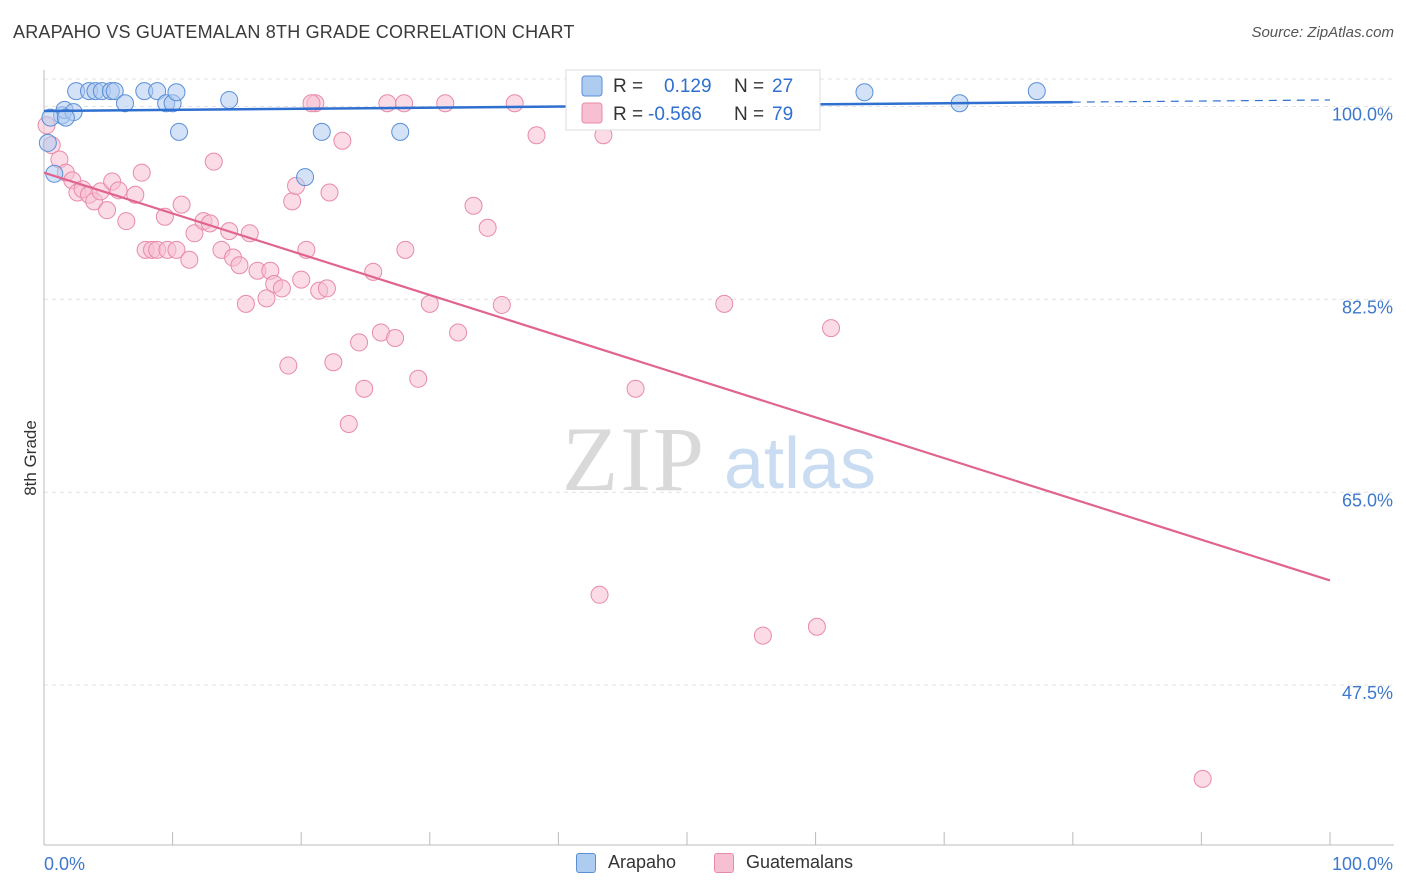 The image size is (1406, 892). Describe the element at coordinates (1322, 32) in the screenshot. I see `source-label: Source: ZipAtlas.com` at that location.